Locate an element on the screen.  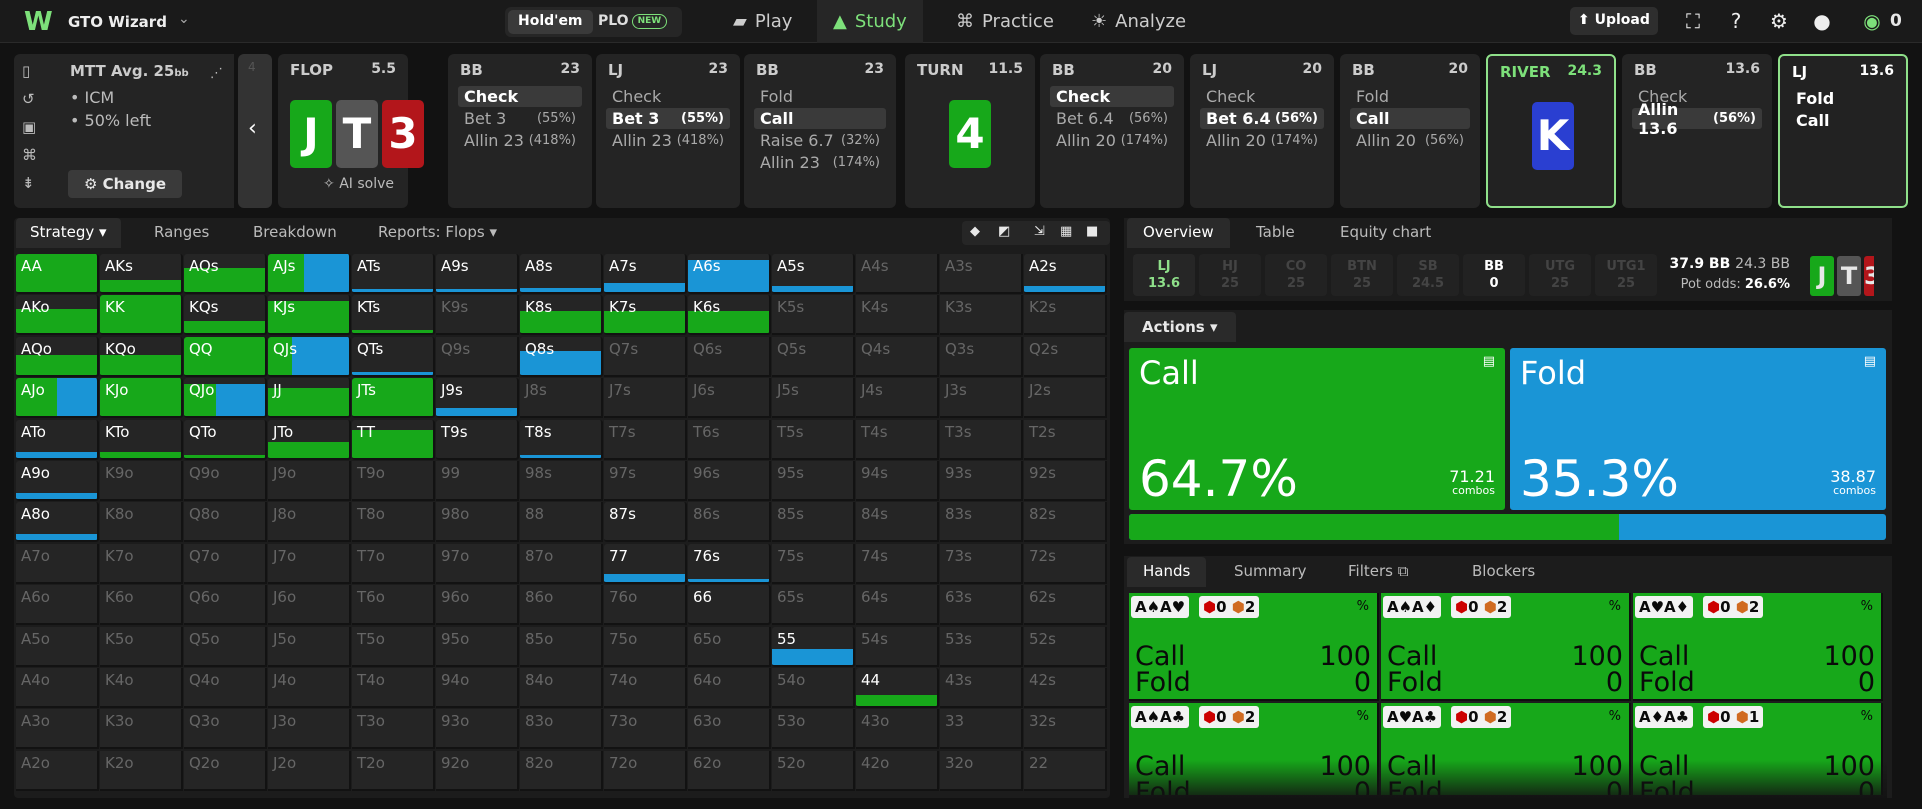
matrix-cell: 98s is located at coordinates (561, 481).